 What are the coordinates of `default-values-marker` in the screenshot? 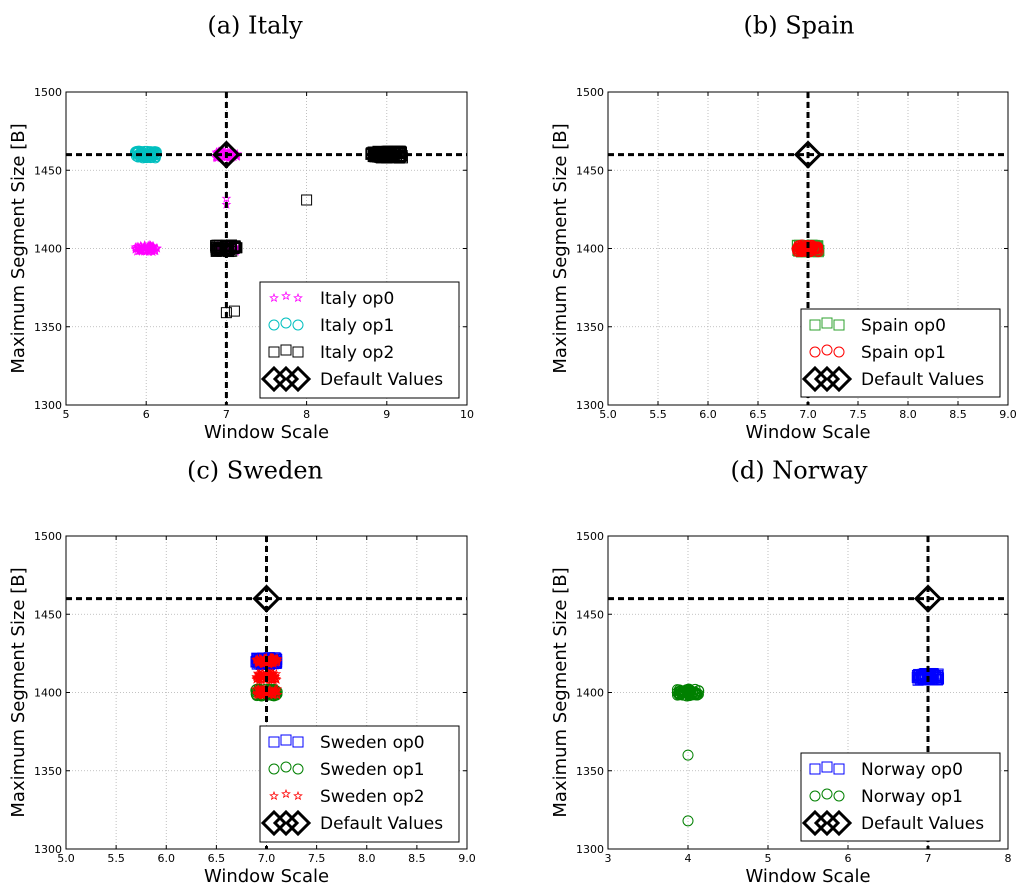 It's located at (928, 598).